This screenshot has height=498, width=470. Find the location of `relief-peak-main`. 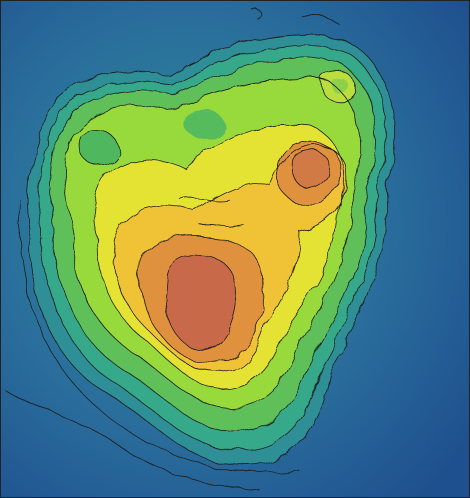

relief-peak-main is located at coordinates (201, 303).